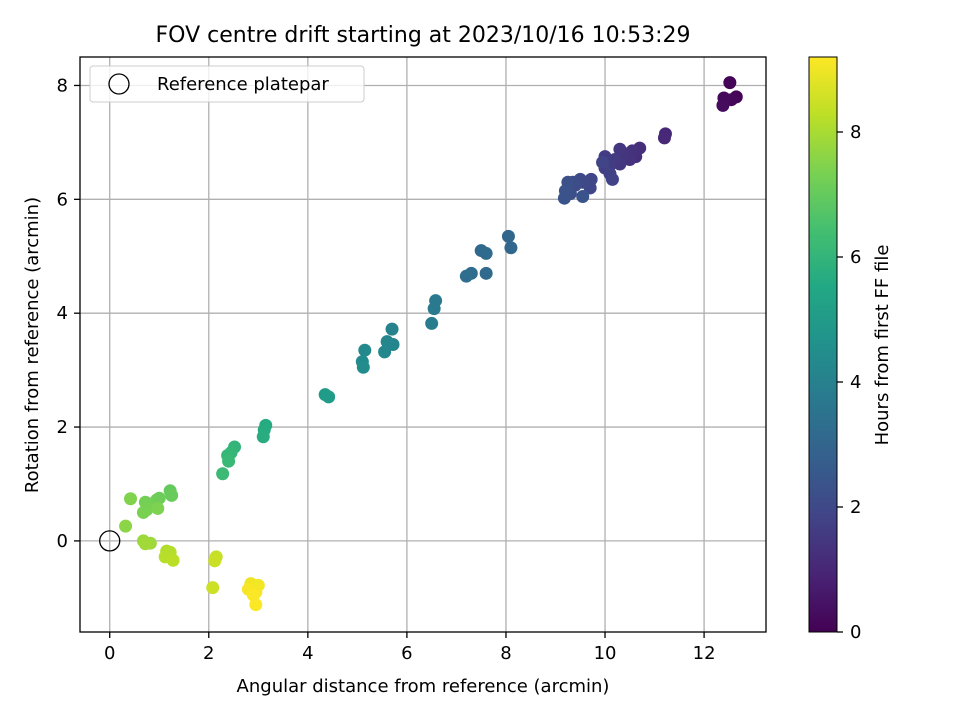 The image size is (960, 720). What do you see at coordinates (109, 653) in the screenshot?
I see `x-tick-label: 0` at bounding box center [109, 653].